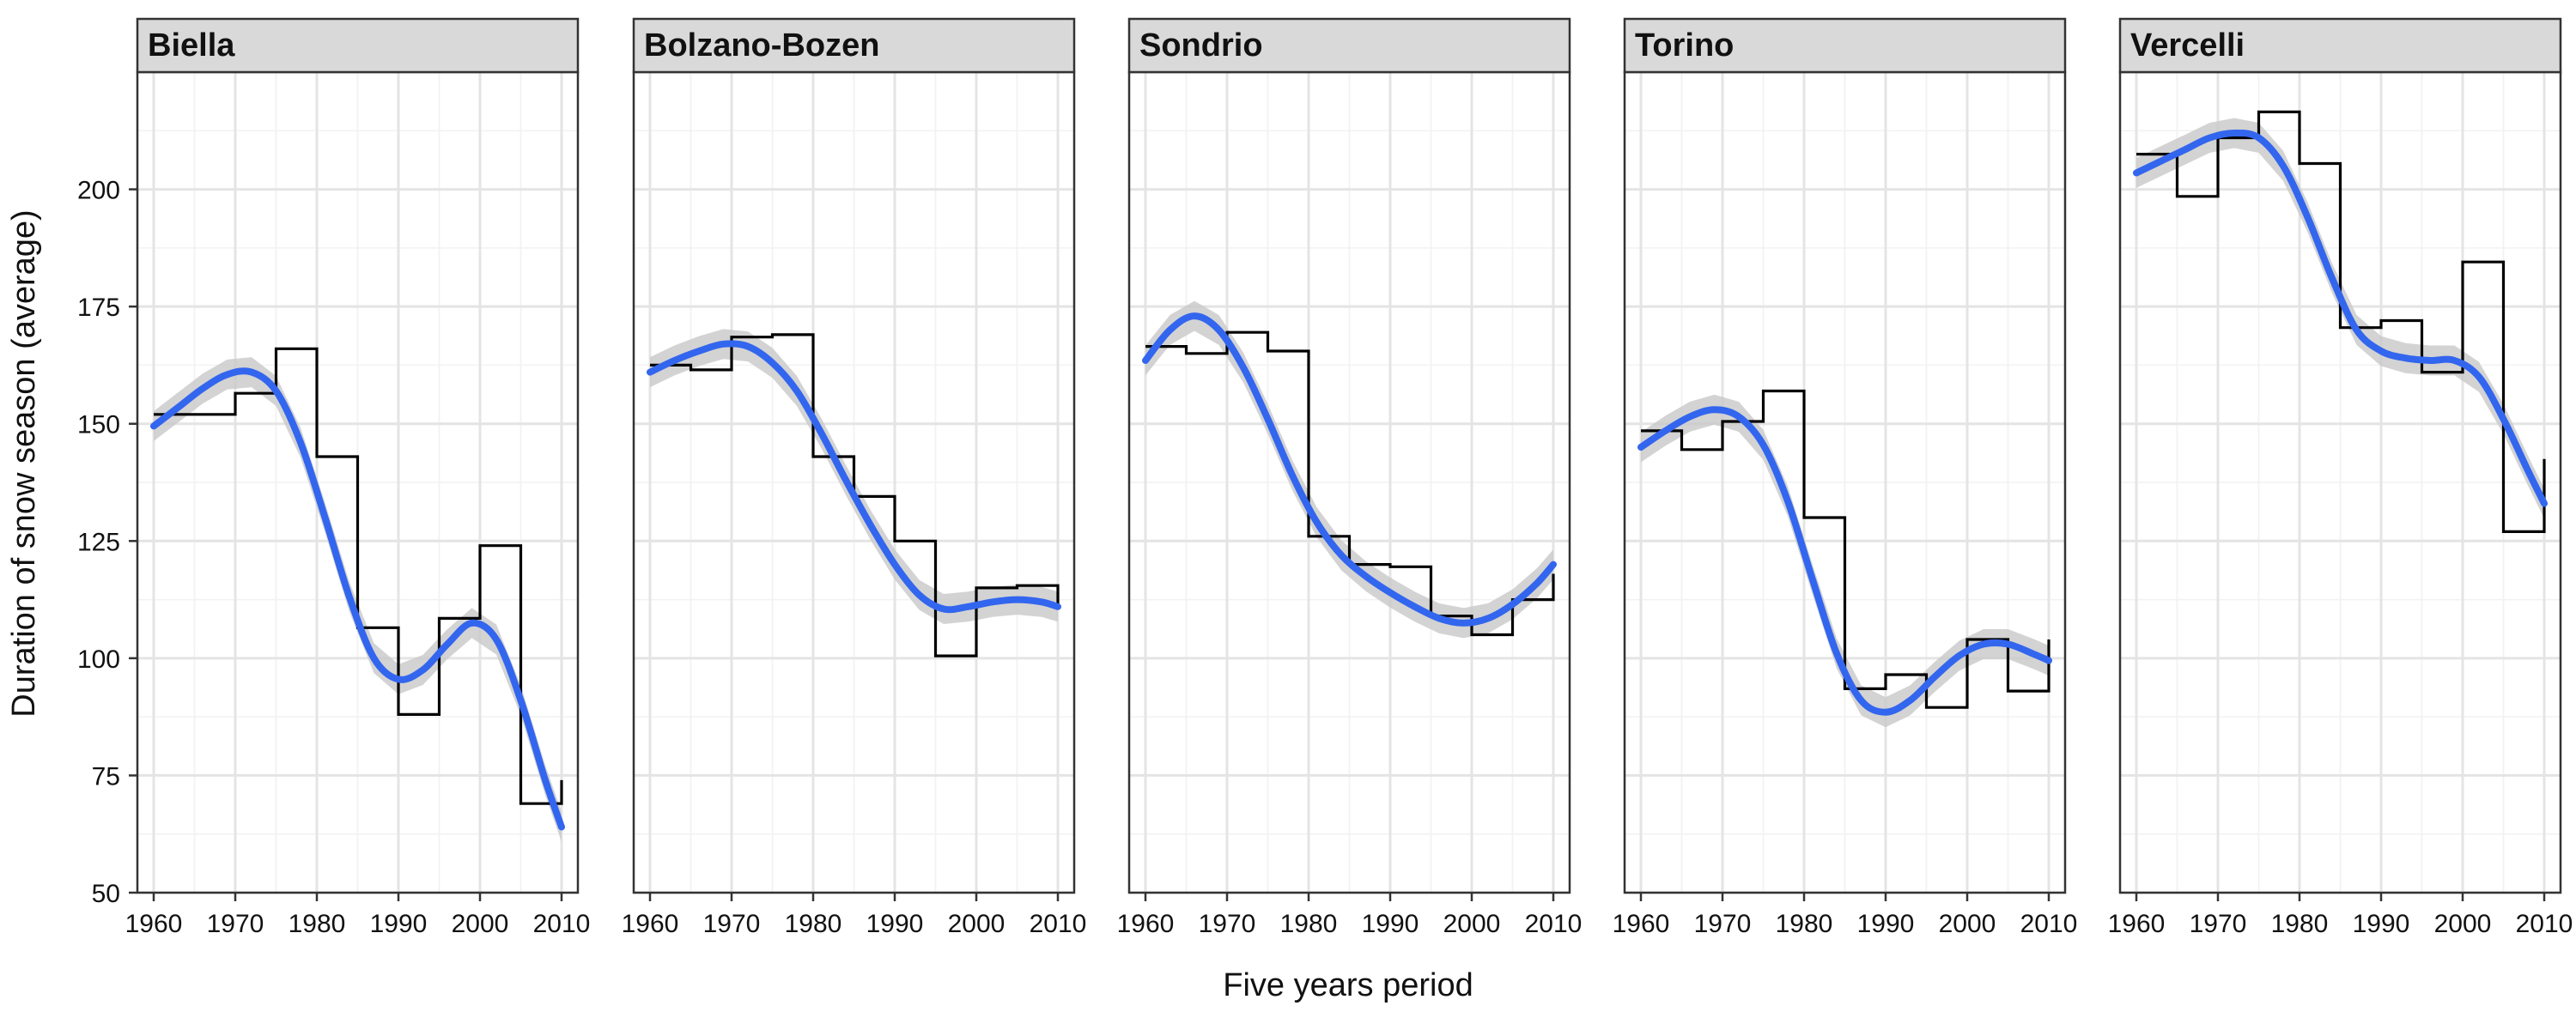 Image resolution: width=2576 pixels, height=1030 pixels. I want to click on facet-label: Sondrio, so click(1201, 45).